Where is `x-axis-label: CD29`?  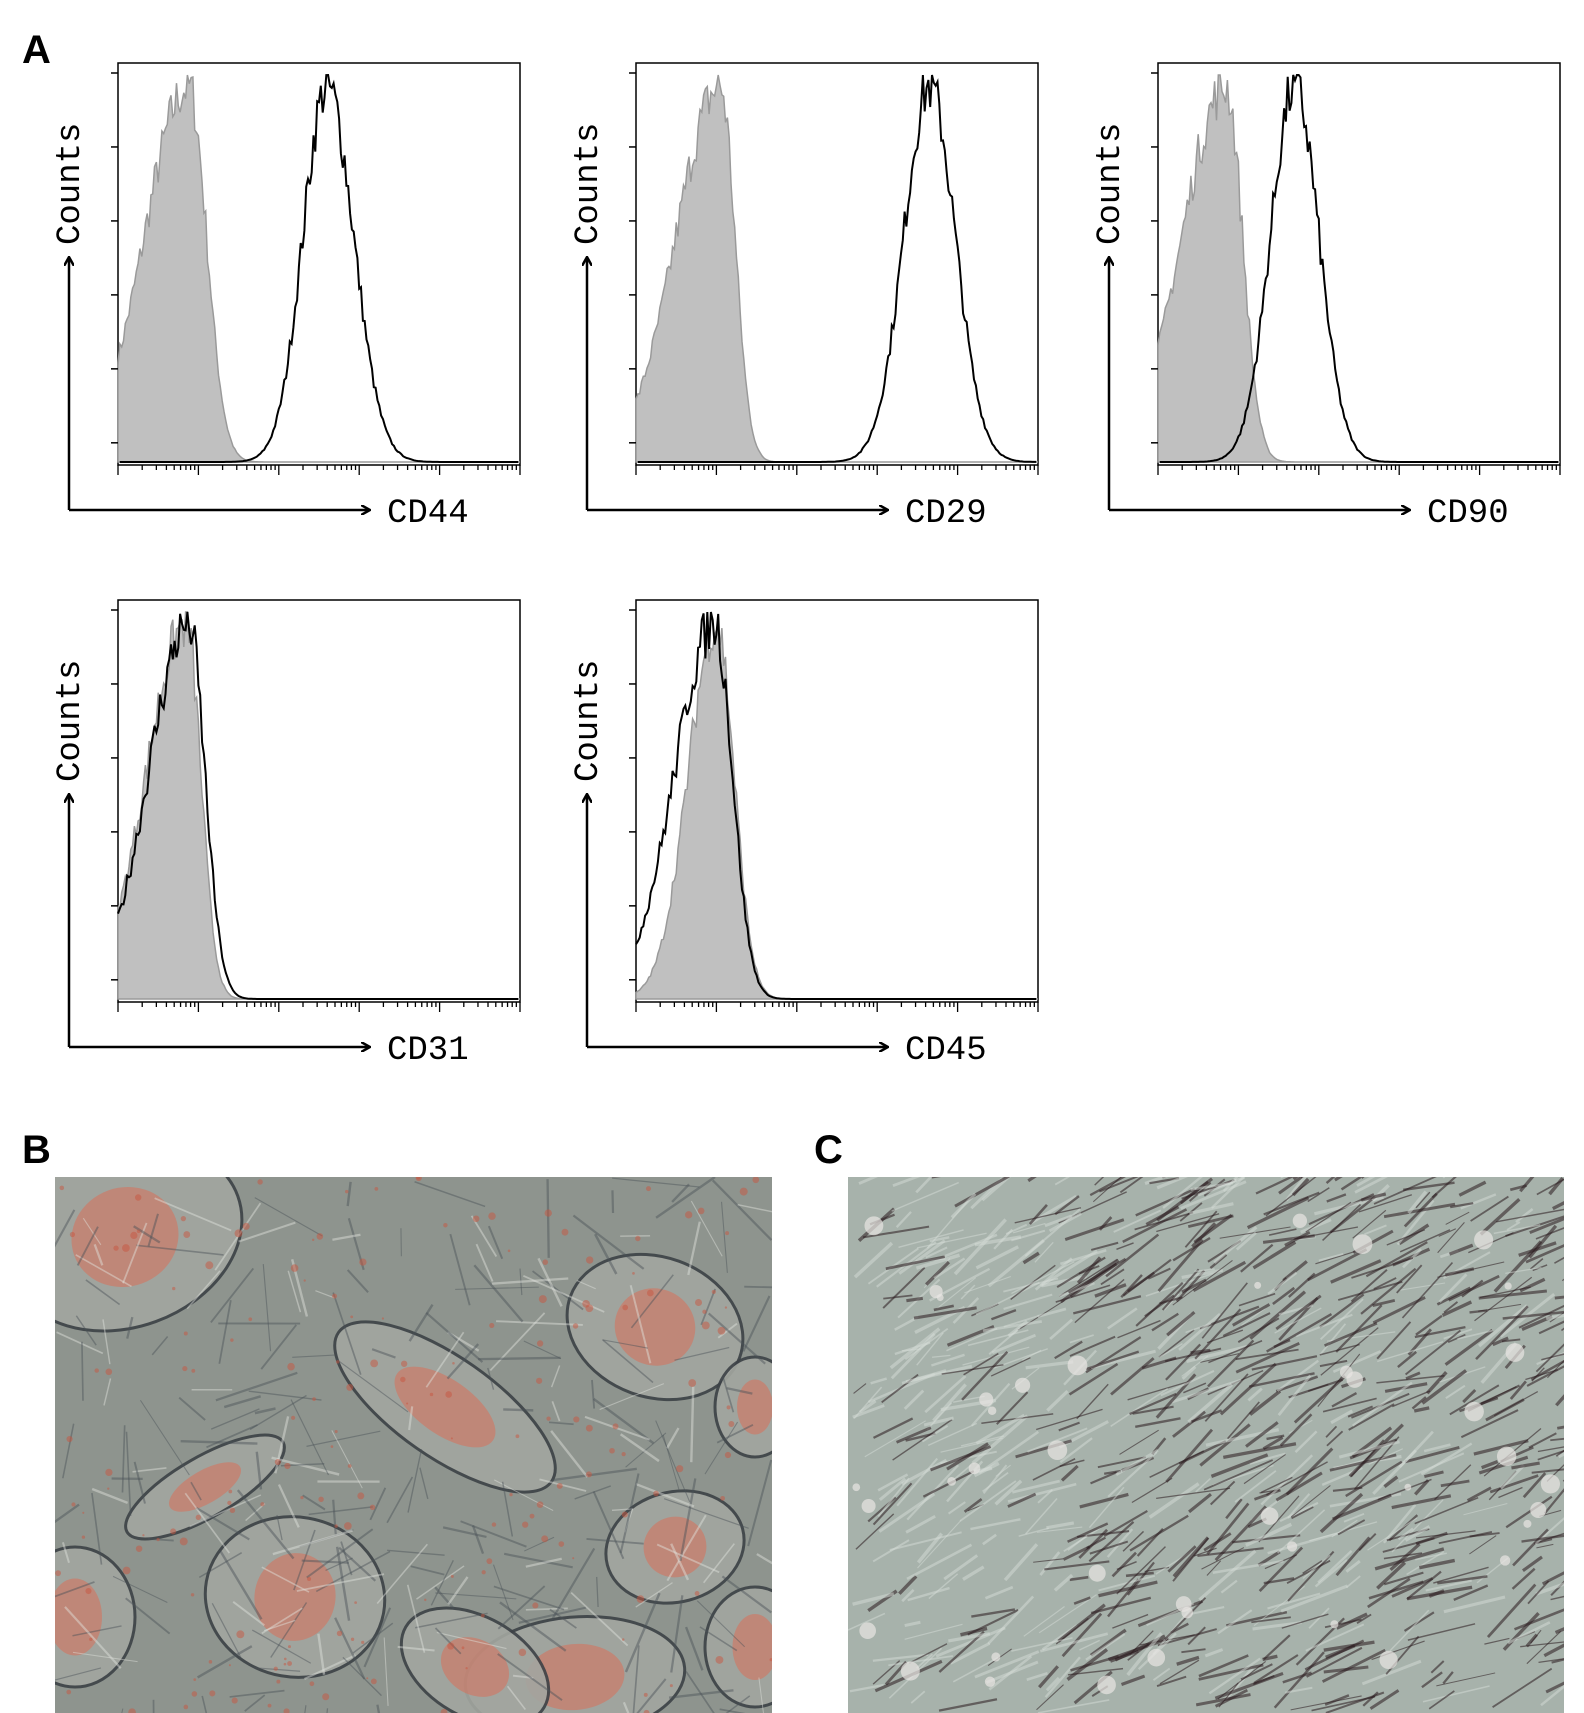 x-axis-label: CD29 is located at coordinates (946, 514).